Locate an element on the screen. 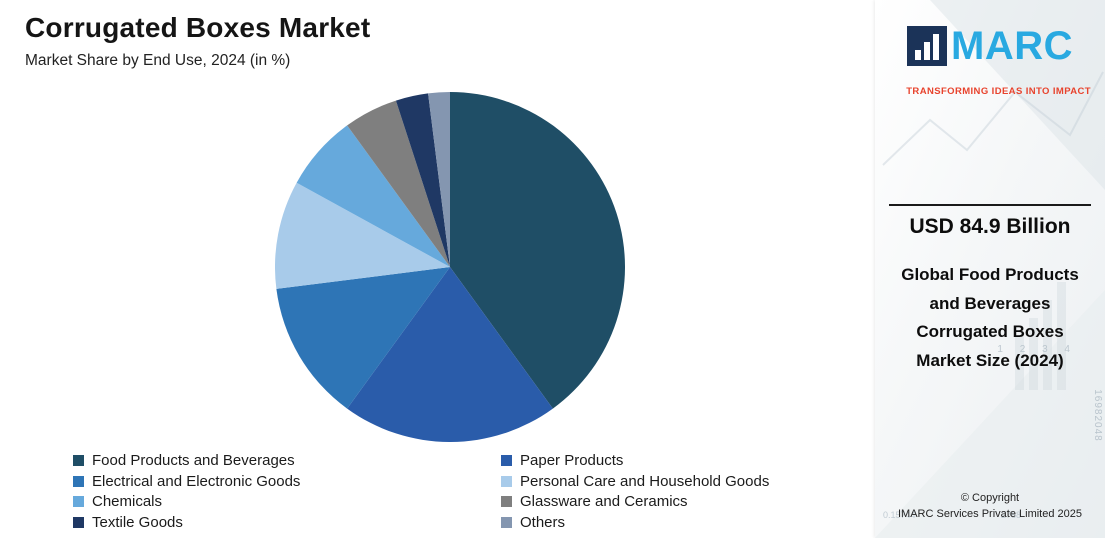 Image resolution: width=1105 pixels, height=538 pixels. legend-label: Paper Products is located at coordinates (572, 460).